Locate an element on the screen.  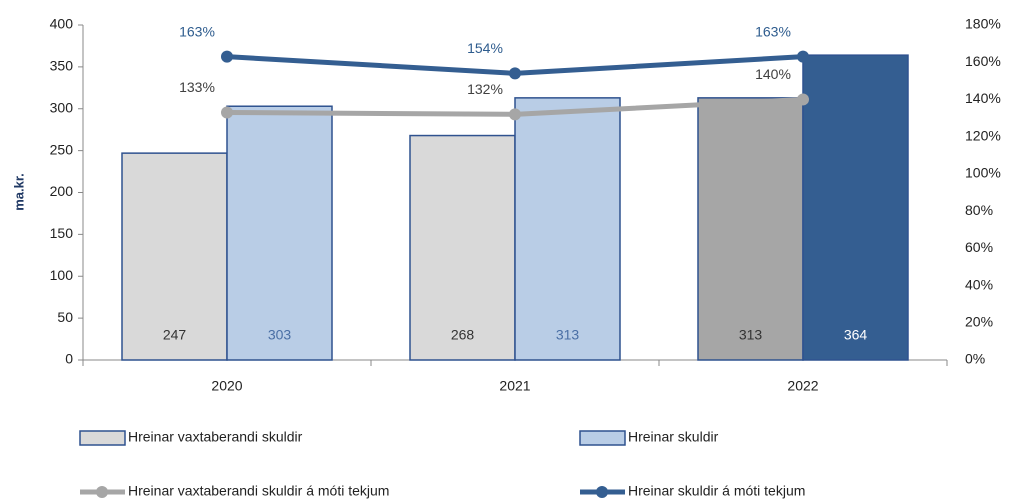
y2-tick-label: 20% is located at coordinates (979, 321).